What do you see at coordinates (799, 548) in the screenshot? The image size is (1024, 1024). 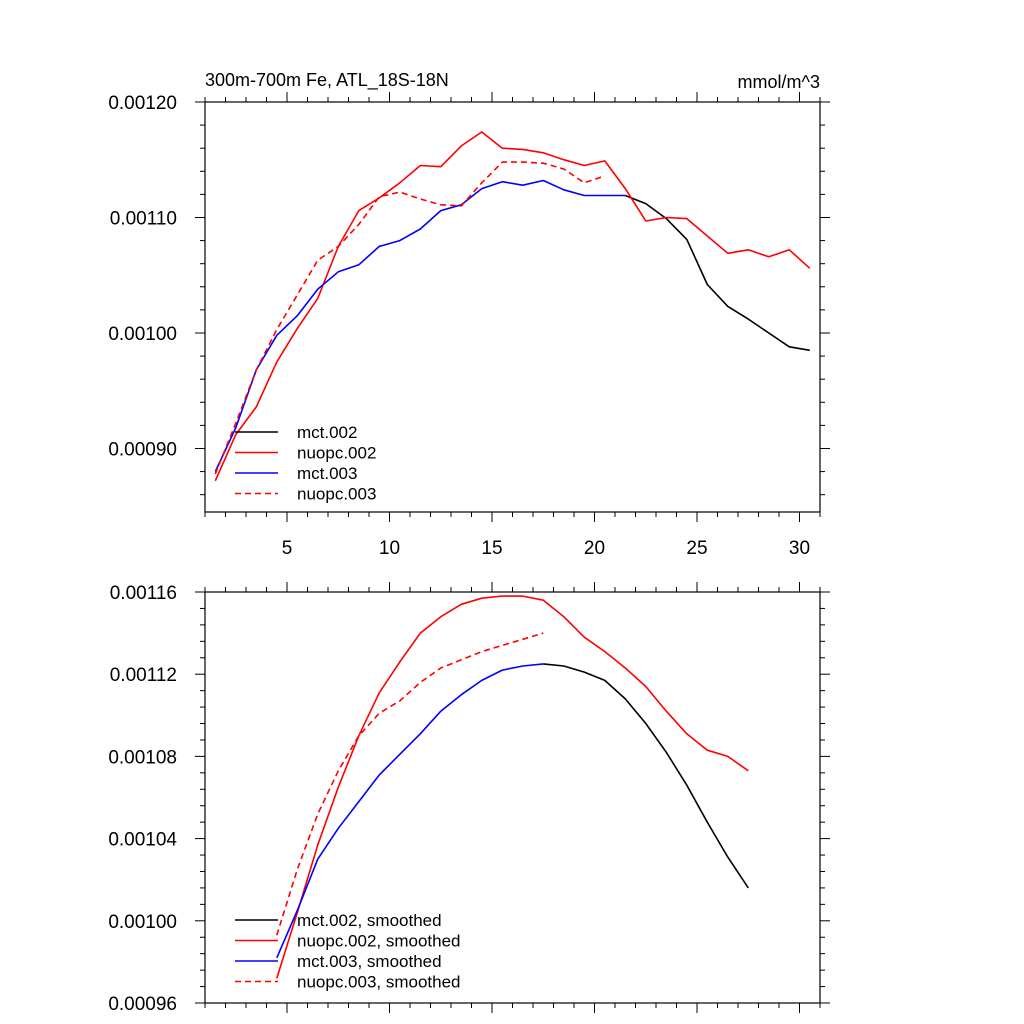 I see `x-tick-label: 30` at bounding box center [799, 548].